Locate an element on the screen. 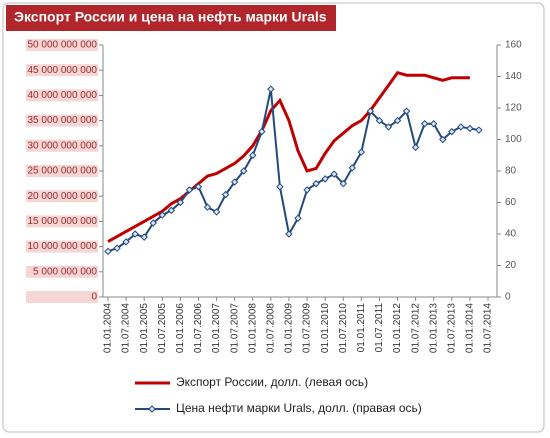 This screenshot has height=438, width=550. y-tick-label: 0 is located at coordinates (94, 297).